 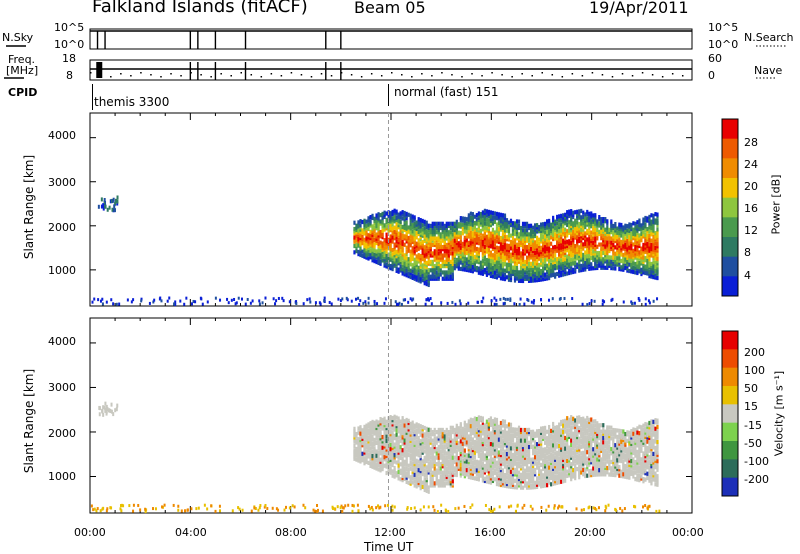 I want to click on power-cell-2094, so click(x=565, y=272).